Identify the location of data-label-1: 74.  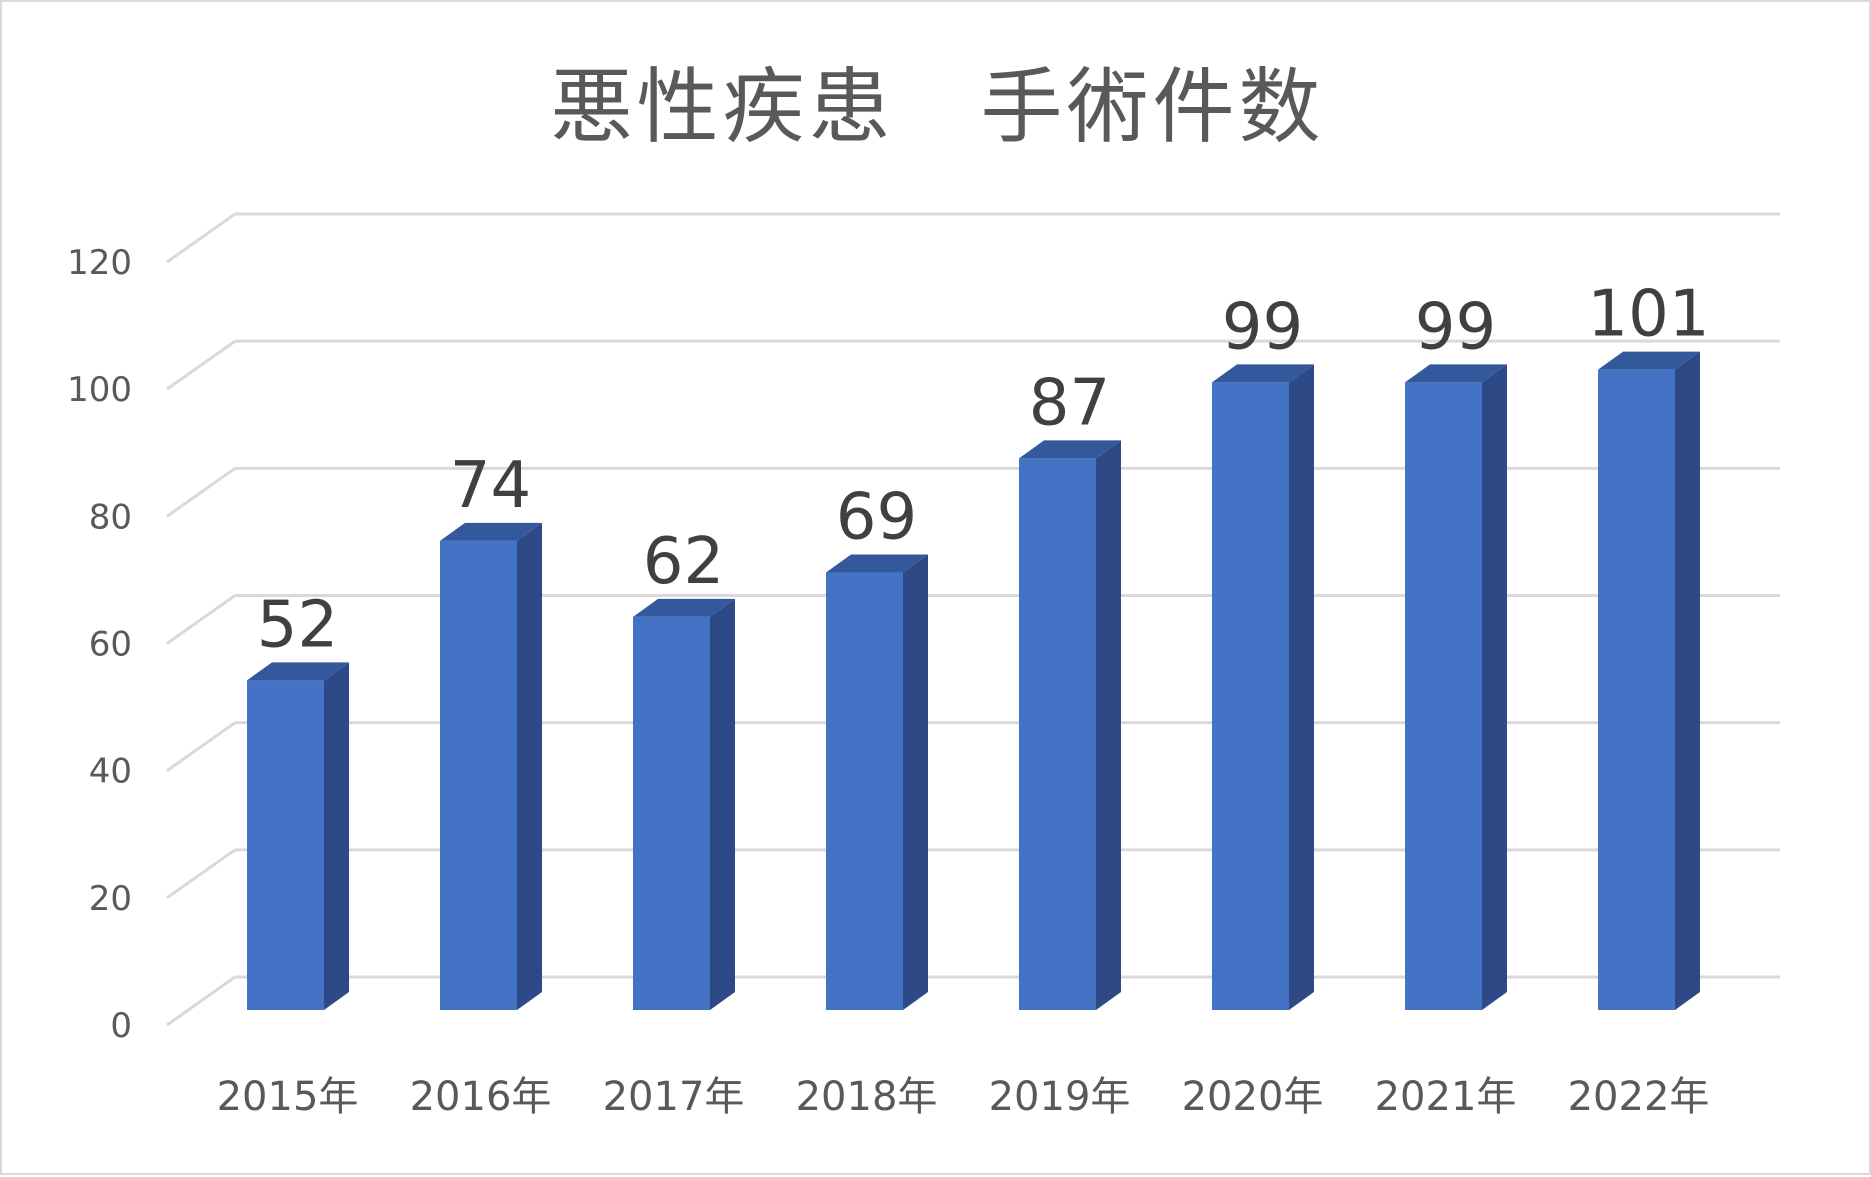
(490, 486).